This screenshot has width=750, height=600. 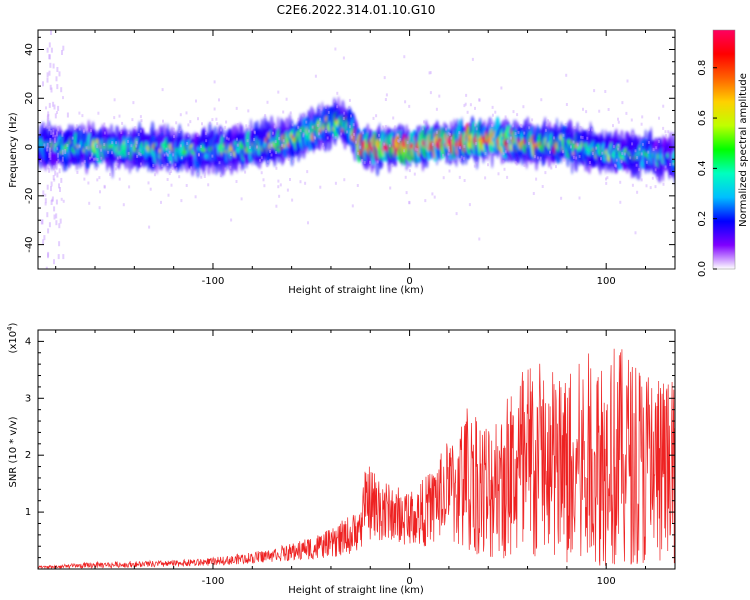 What do you see at coordinates (702, 269) in the screenshot?
I see `colorbar-tick-label: 0.0` at bounding box center [702, 269].